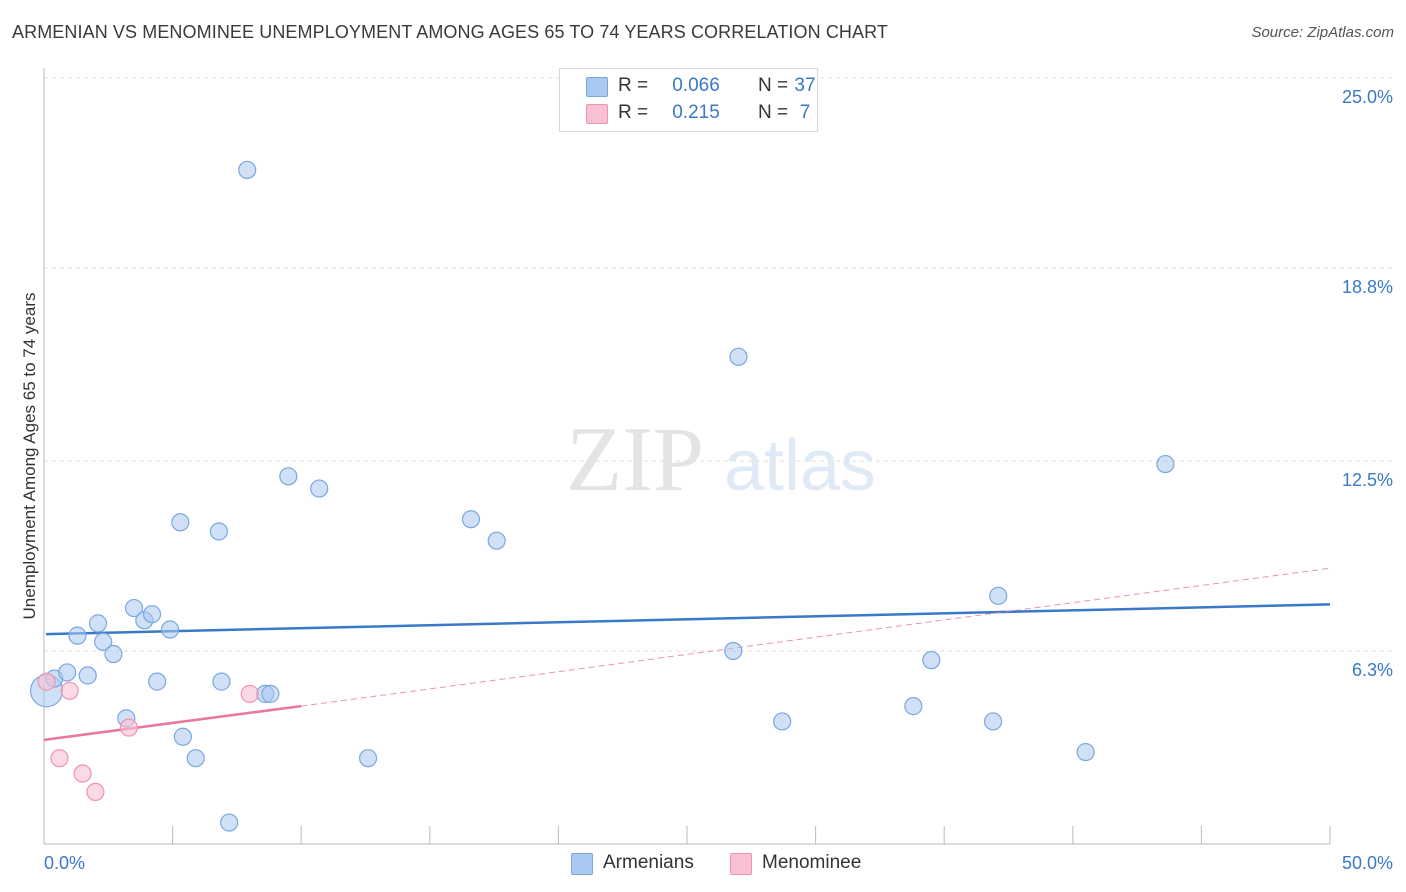 This screenshot has width=1406, height=892. What do you see at coordinates (635, 459) in the screenshot?
I see `watermark-zip: ZIP` at bounding box center [635, 459].